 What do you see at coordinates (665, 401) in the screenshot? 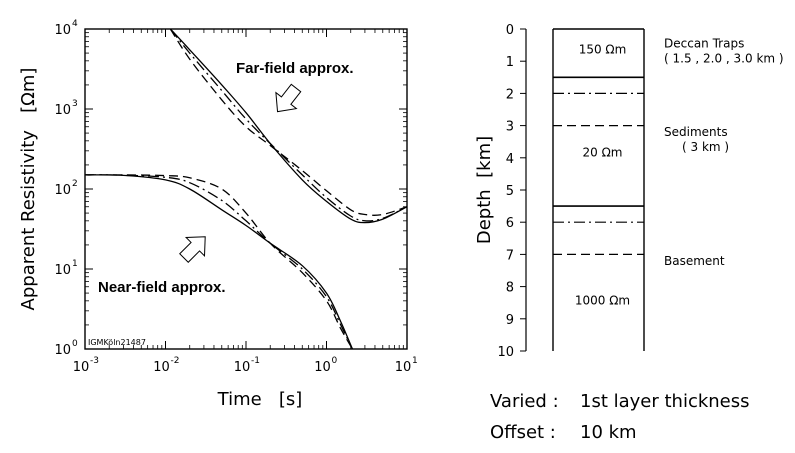
I see `varied-value: 1st layer thickness` at bounding box center [665, 401].